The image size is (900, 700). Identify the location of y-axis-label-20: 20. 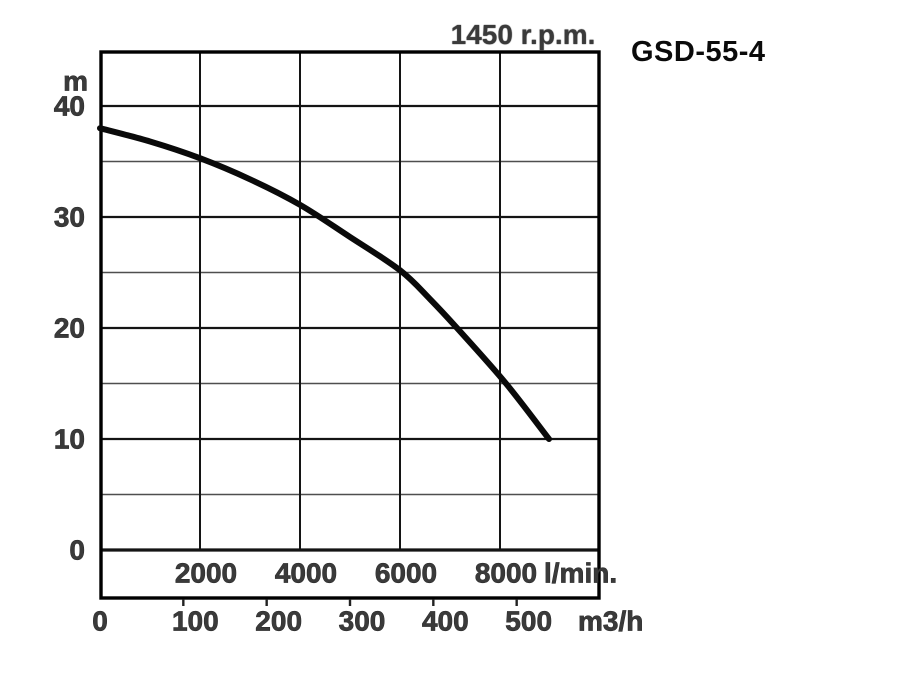
(69, 328).